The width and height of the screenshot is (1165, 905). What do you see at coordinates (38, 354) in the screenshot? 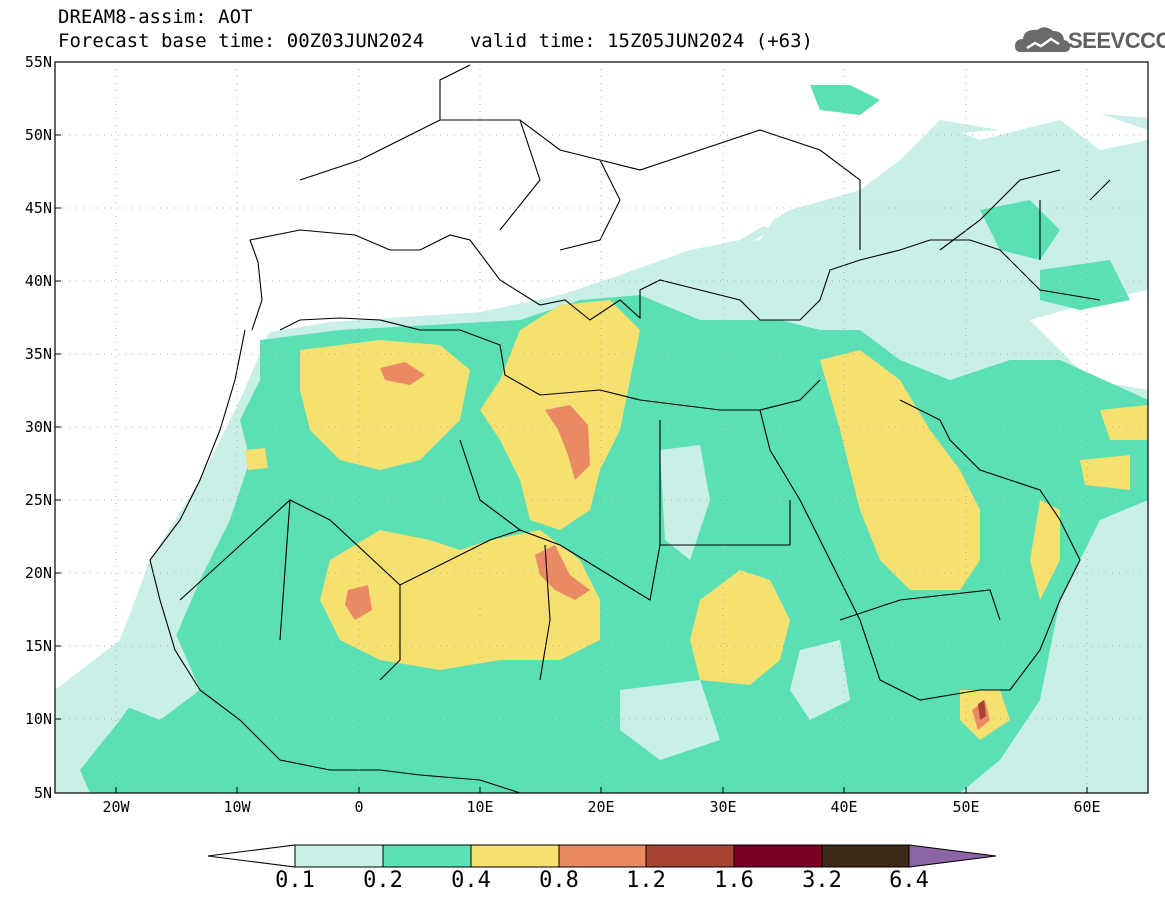
I see `lat-label: 35N` at bounding box center [38, 354].